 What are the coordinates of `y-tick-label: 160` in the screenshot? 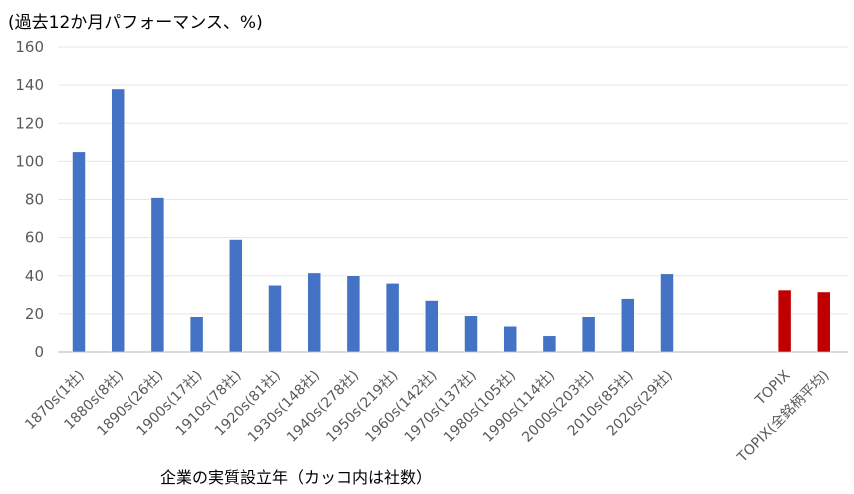 It's located at (29, 47).